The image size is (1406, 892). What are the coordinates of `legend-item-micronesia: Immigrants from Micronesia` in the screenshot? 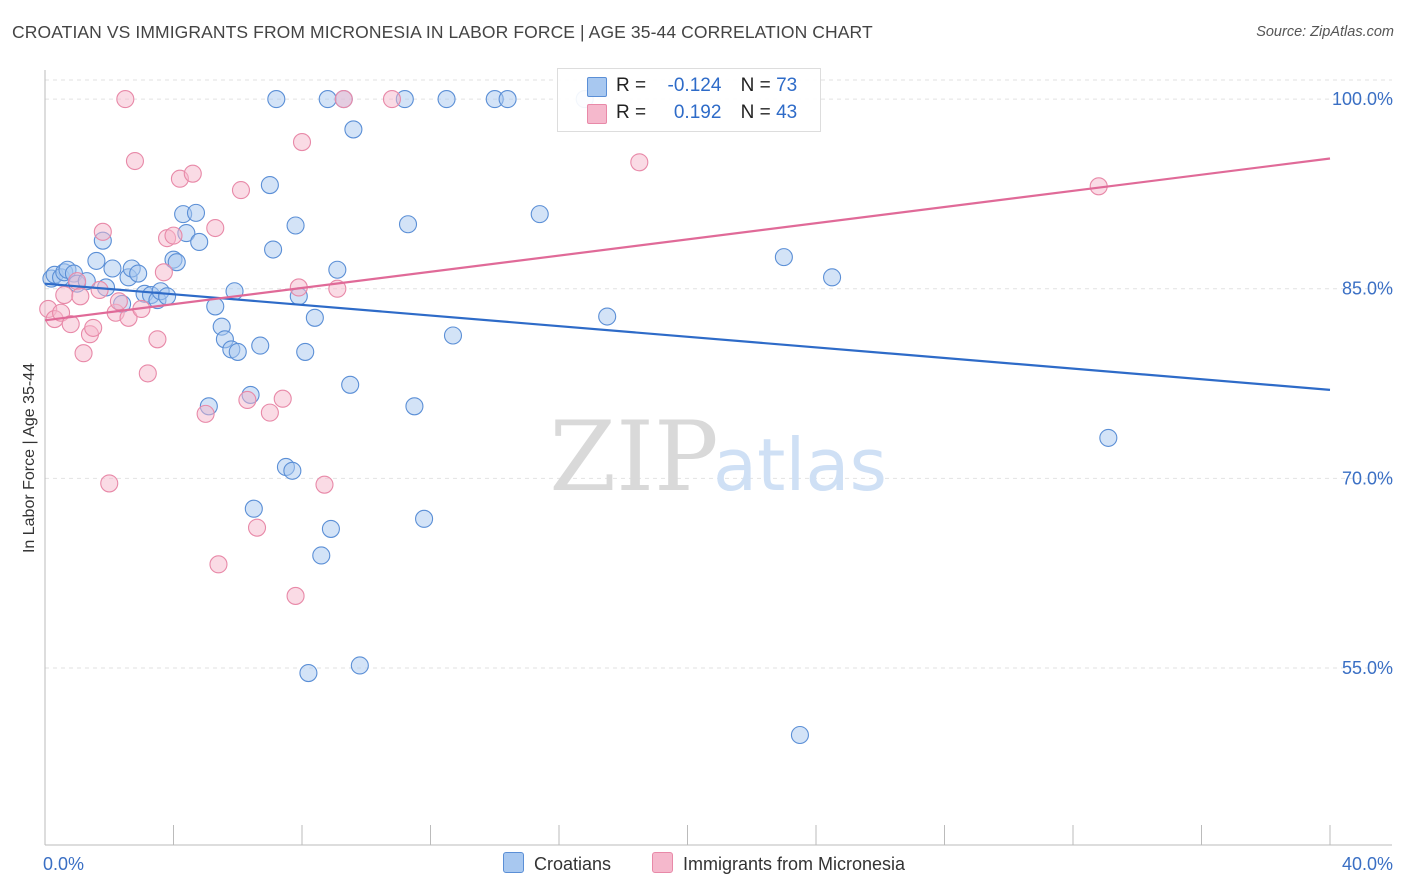 It's located at (778, 863).